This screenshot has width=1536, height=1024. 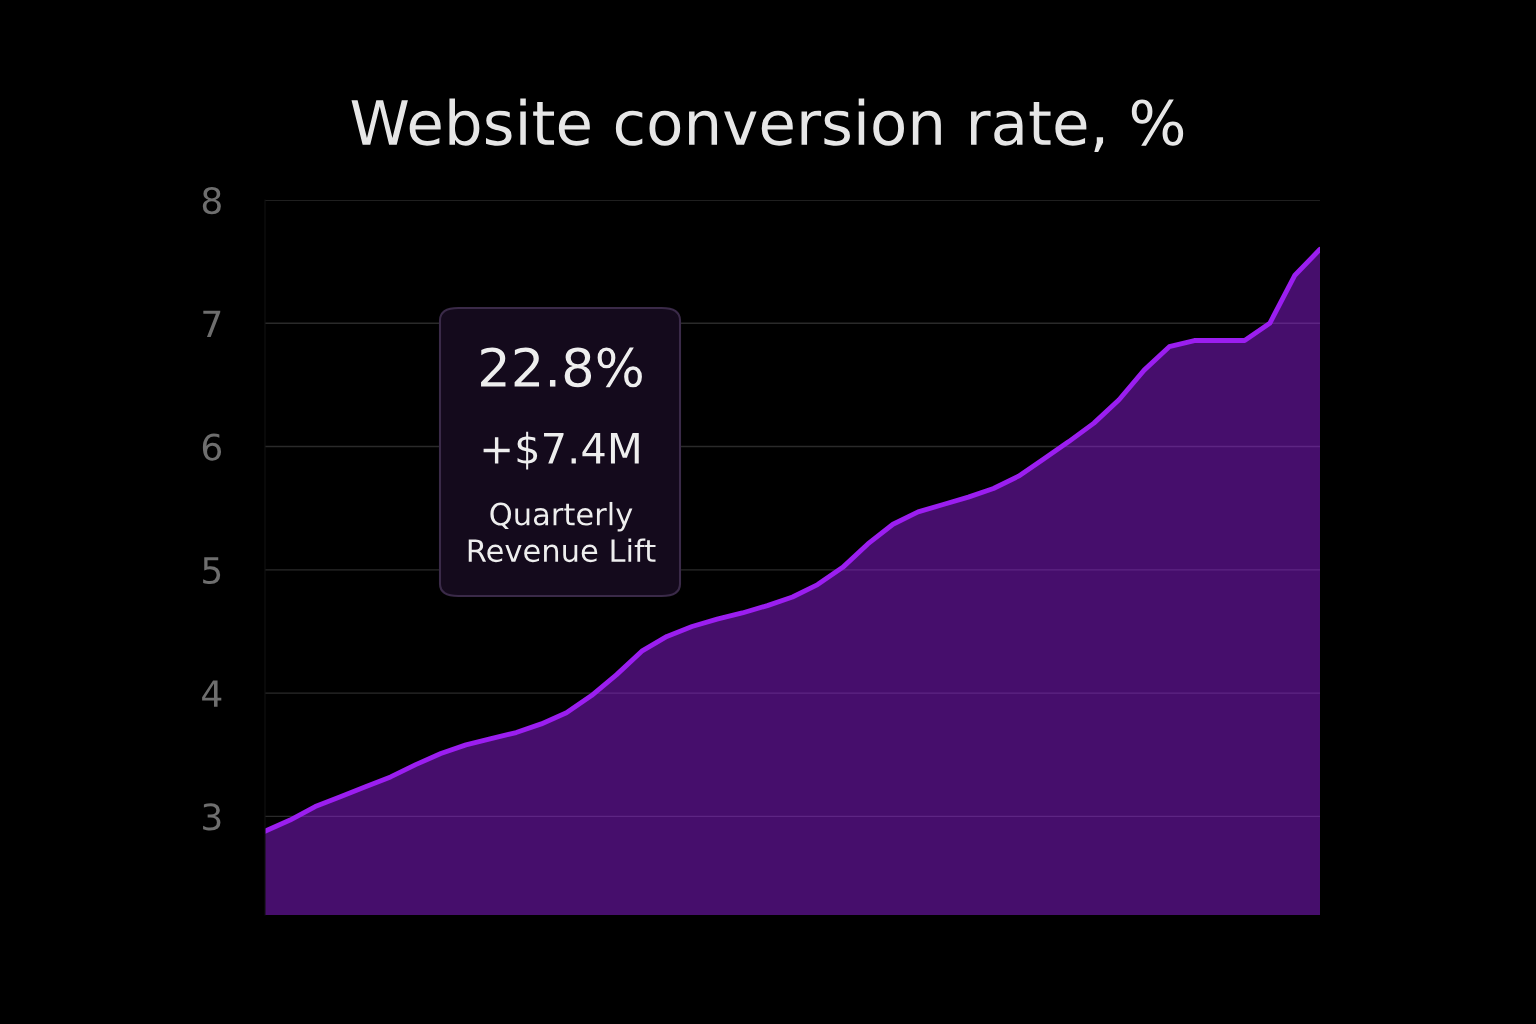 I want to click on annotation: 22.8%, so click(x=561, y=367).